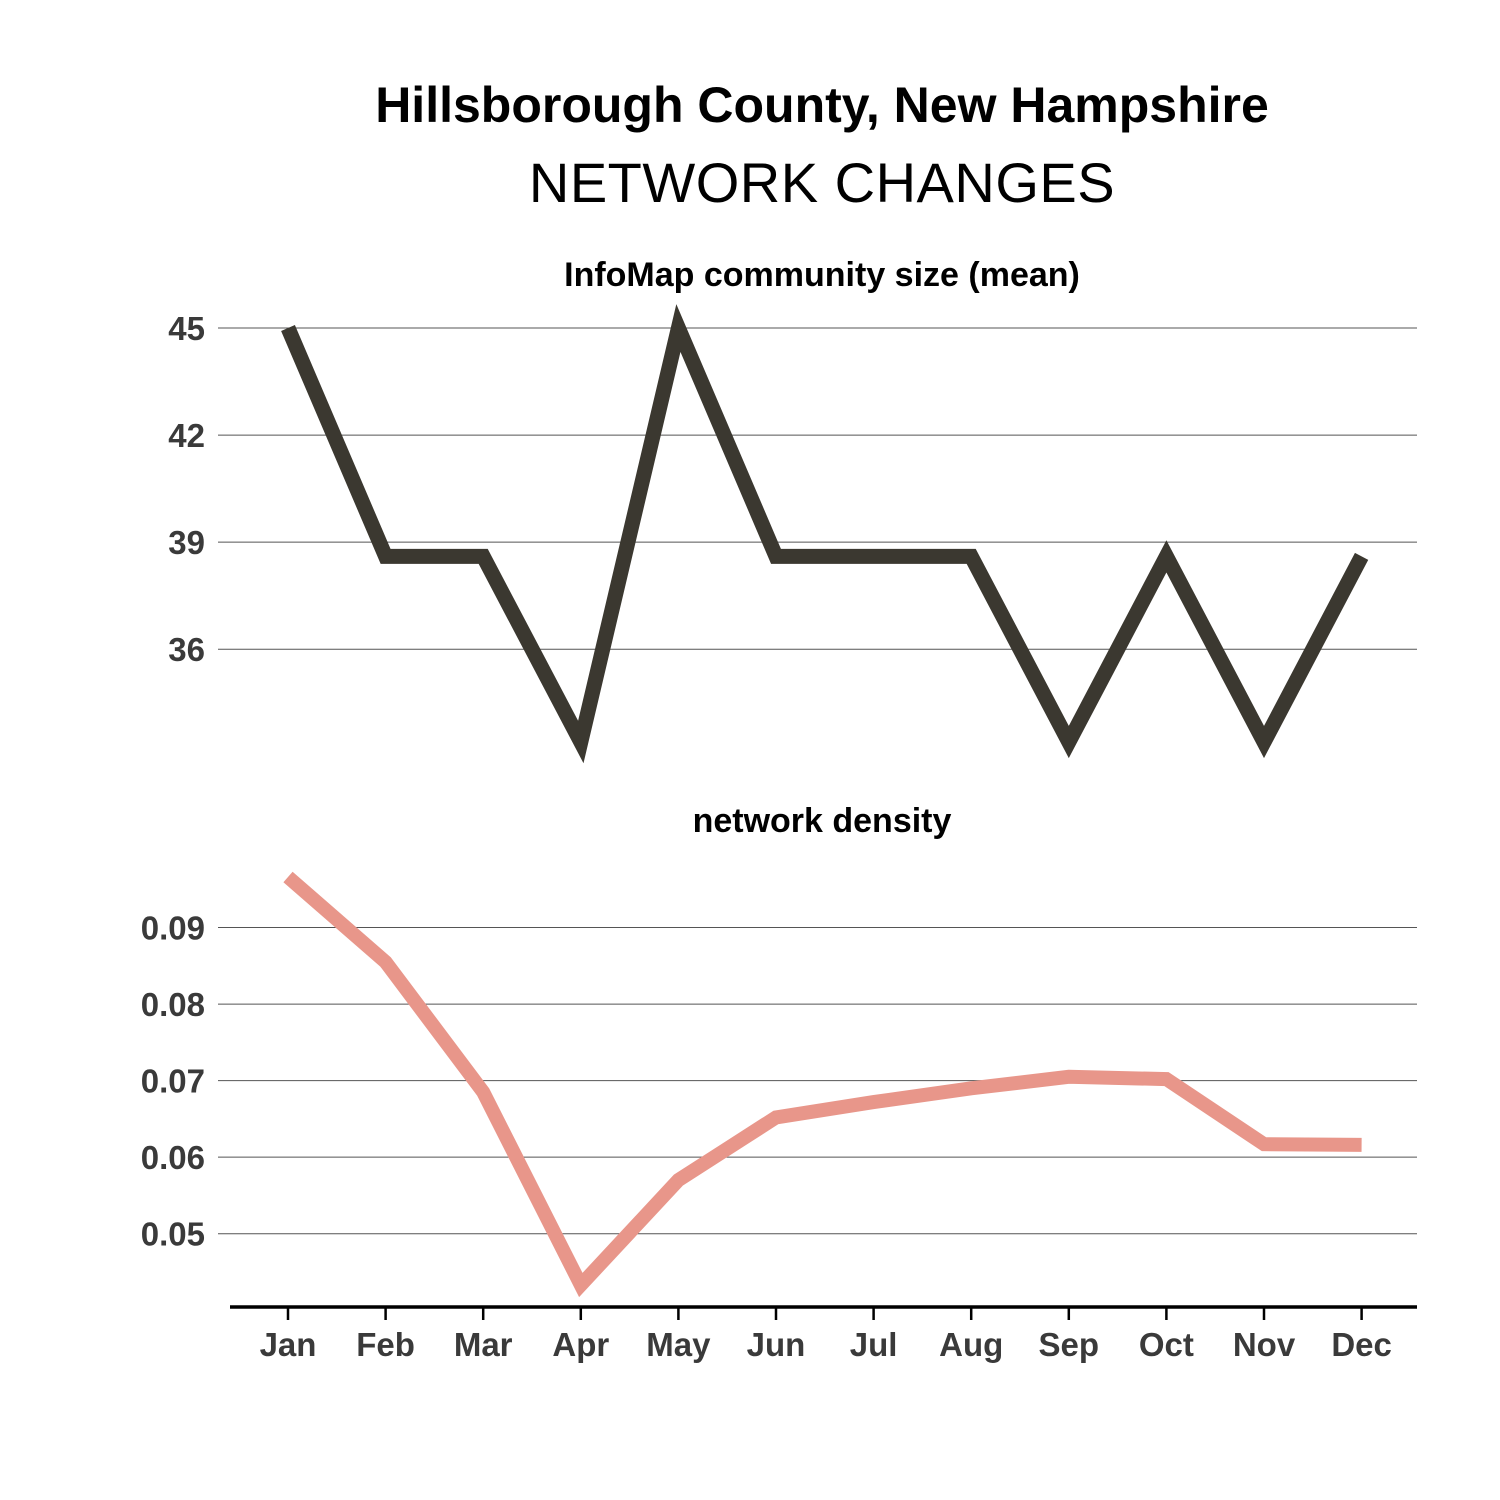 This screenshot has height=1500, width=1500. What do you see at coordinates (1361, 1344) in the screenshot?
I see `x-tick-label: Dec` at bounding box center [1361, 1344].